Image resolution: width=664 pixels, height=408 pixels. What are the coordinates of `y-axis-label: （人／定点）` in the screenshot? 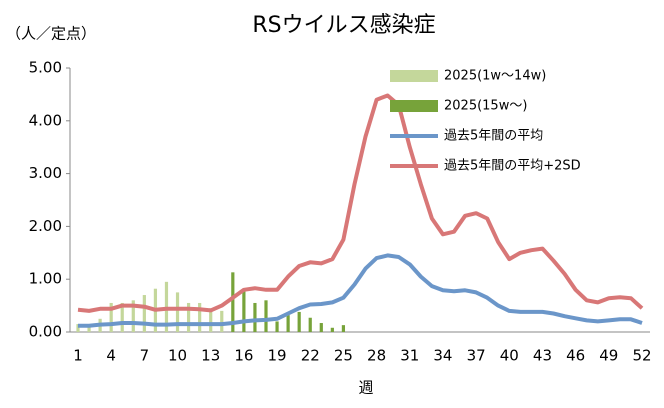 It's located at (51, 34).